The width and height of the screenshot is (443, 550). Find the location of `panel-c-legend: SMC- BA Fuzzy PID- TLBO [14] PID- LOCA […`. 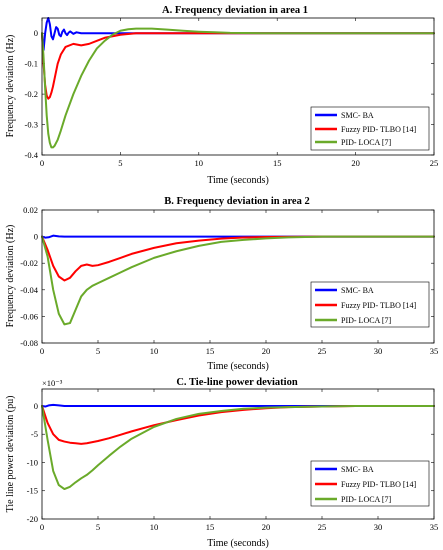

panel-c-legend: SMC- BA Fuzzy PID- TLBO [14] PID- LOCA [… is located at coordinates (370, 483).